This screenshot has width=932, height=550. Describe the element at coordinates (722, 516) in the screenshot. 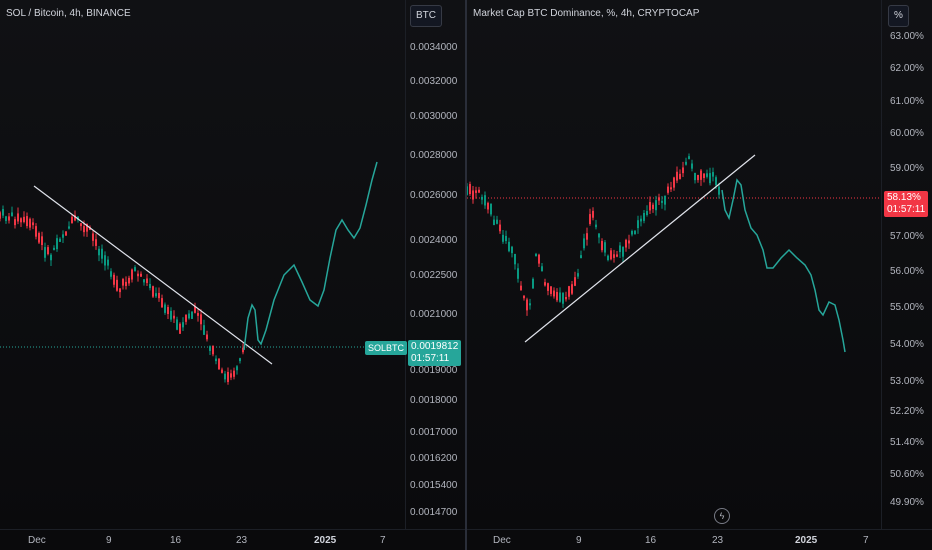

I see `lightning-icon: ϟ` at that location.